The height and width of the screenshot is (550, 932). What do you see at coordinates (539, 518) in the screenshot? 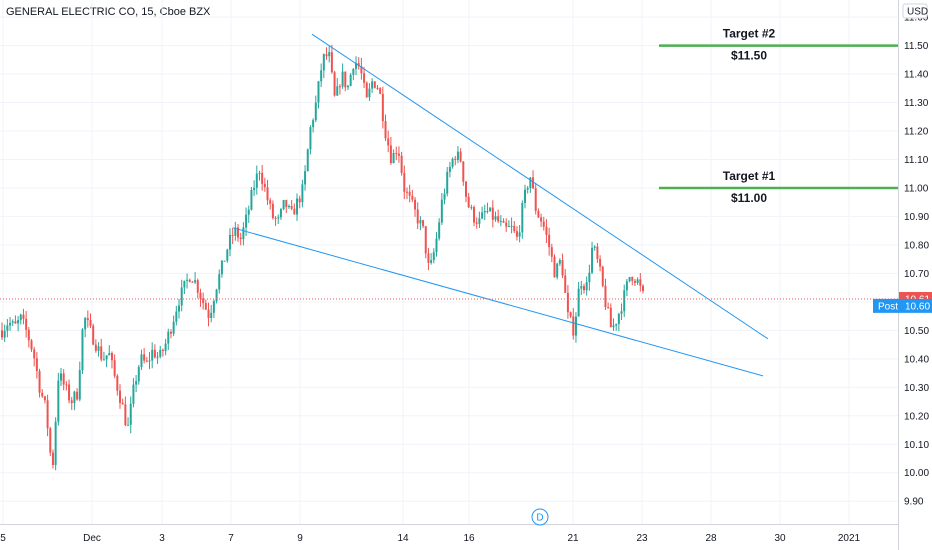
I see `timescale-marker-label: D` at bounding box center [539, 518].